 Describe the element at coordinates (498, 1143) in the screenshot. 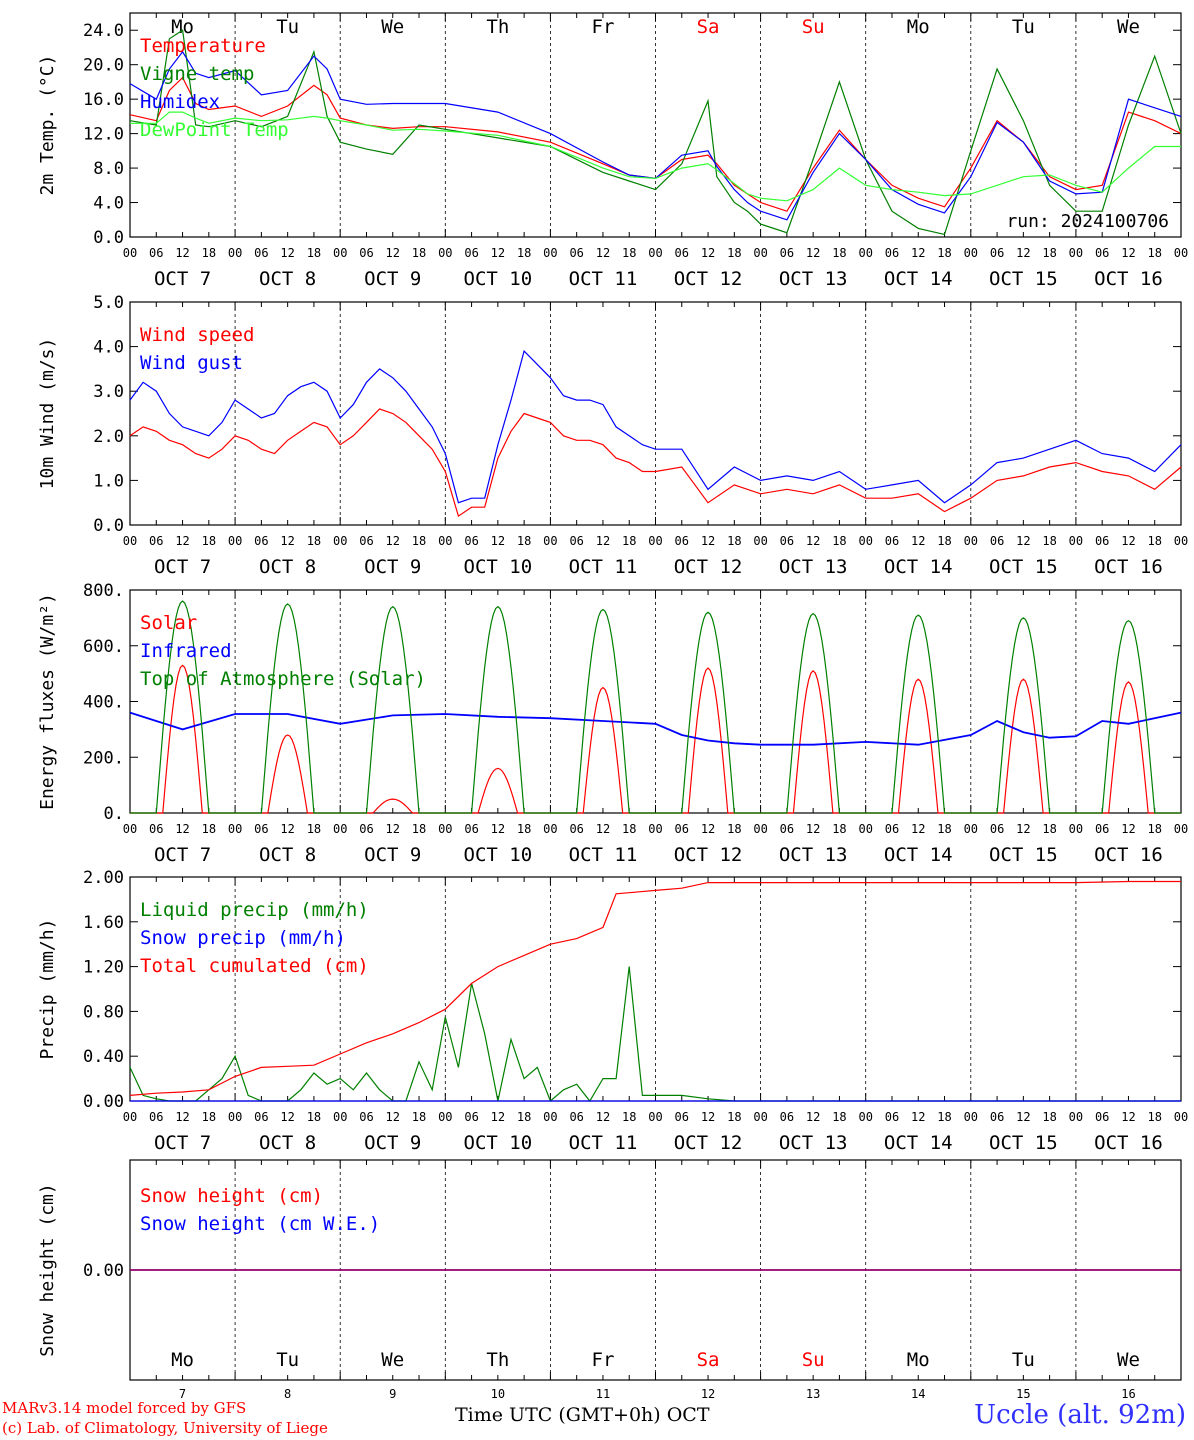

I see `date-label: OCT 10` at that location.